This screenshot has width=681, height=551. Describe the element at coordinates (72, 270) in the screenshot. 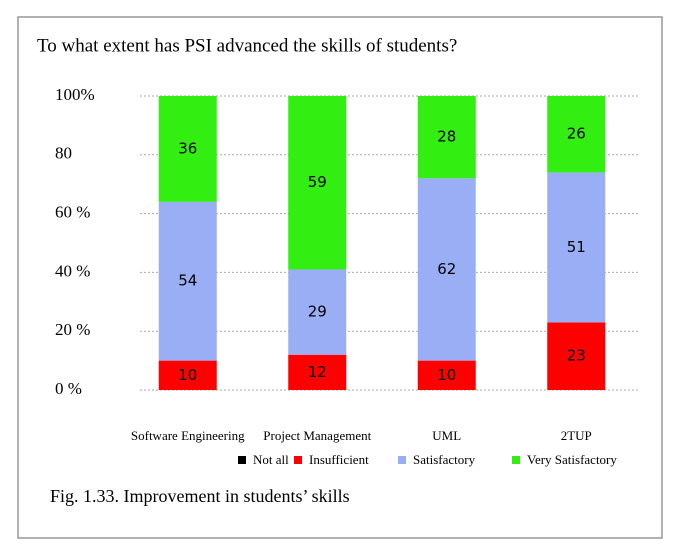

I see `y-tick-label: 40 %` at that location.